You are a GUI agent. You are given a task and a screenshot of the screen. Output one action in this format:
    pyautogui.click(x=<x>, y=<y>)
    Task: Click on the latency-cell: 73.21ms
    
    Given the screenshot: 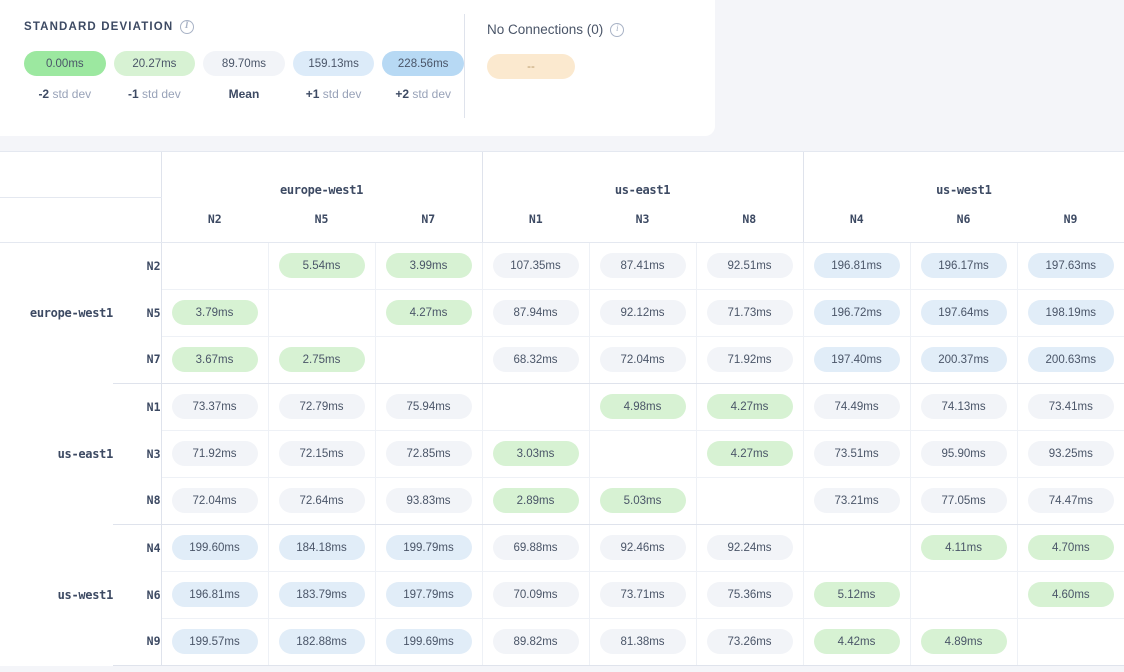 What is the action you would take?
    pyautogui.click(x=856, y=501)
    